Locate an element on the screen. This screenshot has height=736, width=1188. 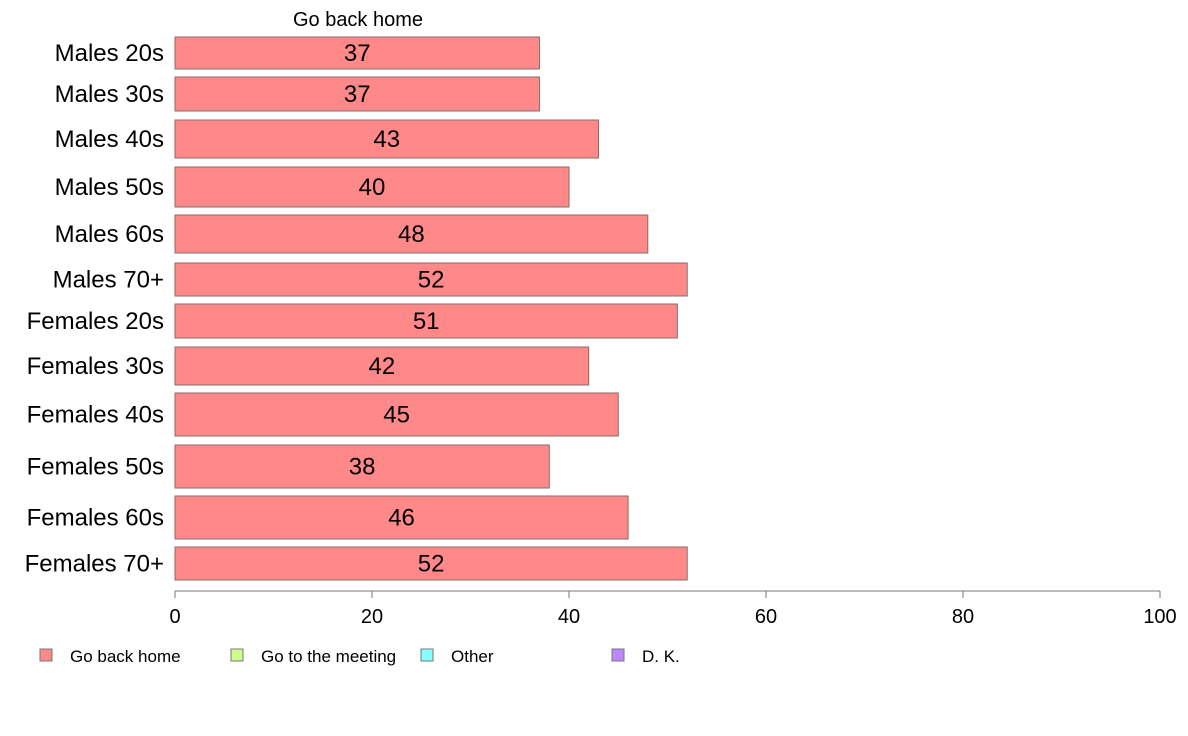
bar-females-20s is located at coordinates (426, 321).